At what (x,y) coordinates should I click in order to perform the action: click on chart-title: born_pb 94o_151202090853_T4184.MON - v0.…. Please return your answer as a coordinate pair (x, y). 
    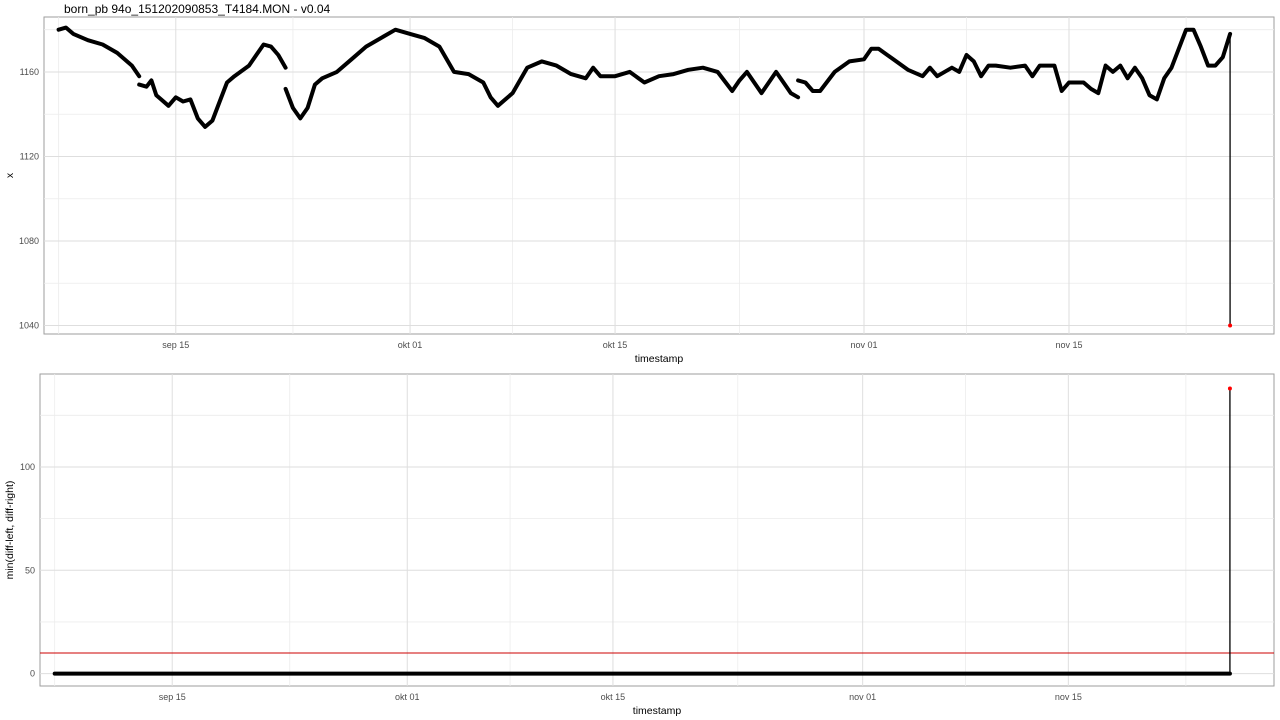
    Looking at the image, I should click on (197, 9).